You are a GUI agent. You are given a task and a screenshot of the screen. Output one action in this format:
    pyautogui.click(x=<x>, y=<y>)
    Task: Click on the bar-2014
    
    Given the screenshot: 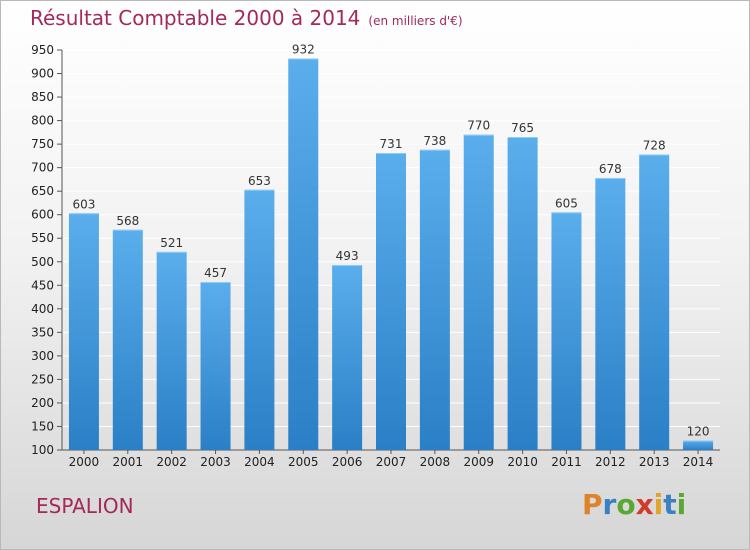 What is the action you would take?
    pyautogui.click(x=698, y=445)
    